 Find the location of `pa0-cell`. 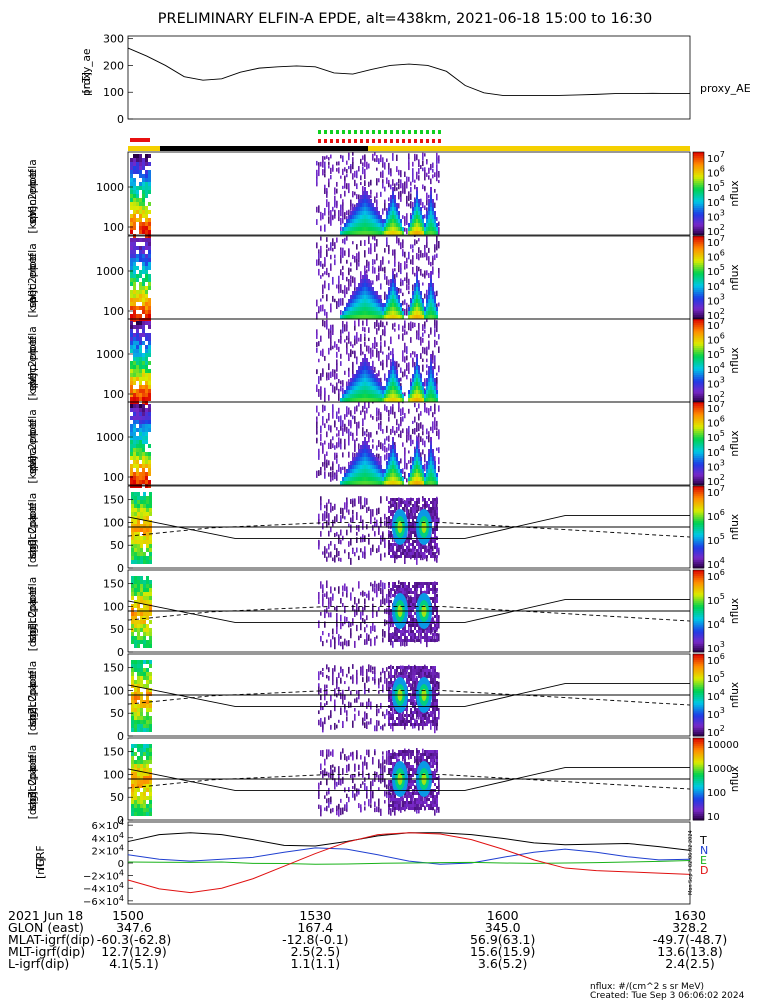

pa0-cell is located at coordinates (132, 530).